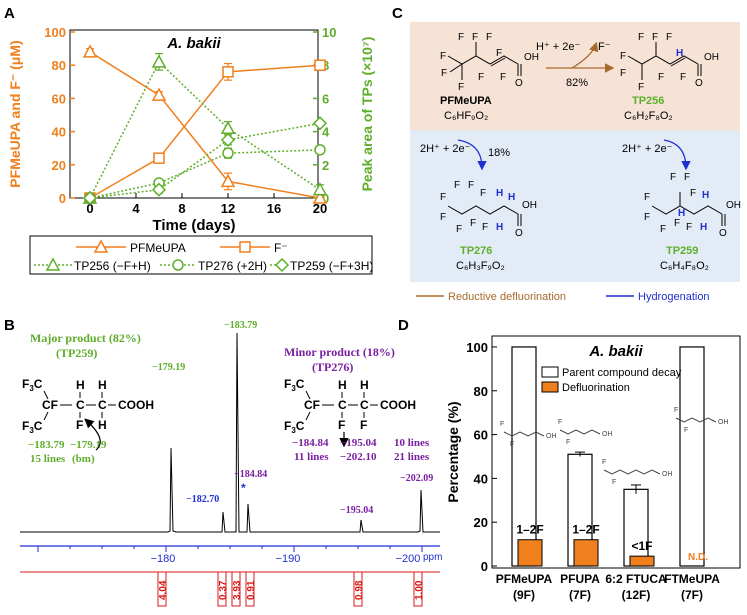 The image size is (747, 615). I want to click on two-h-left: 2H⁺ + 2e⁻, so click(445, 149).